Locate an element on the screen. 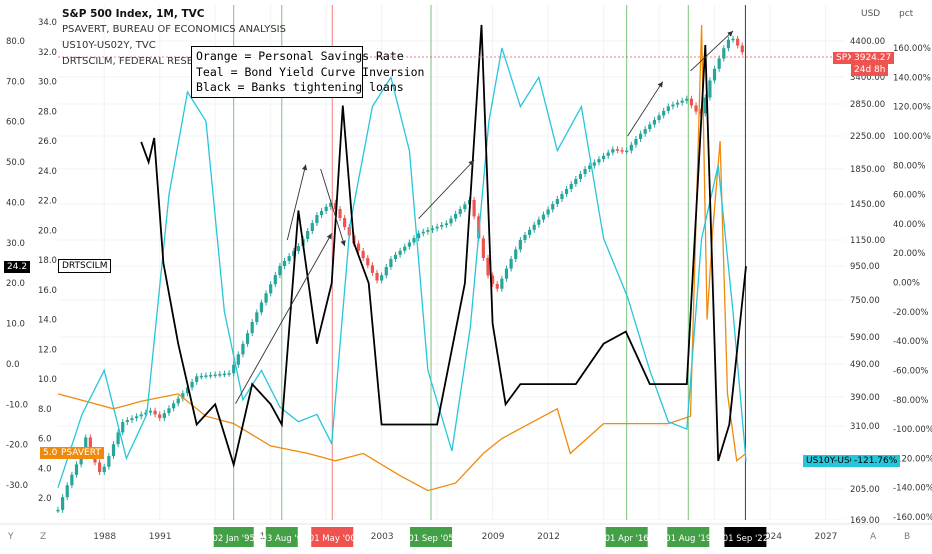  pct-axis-tick: 40.00% is located at coordinates (909, 225).